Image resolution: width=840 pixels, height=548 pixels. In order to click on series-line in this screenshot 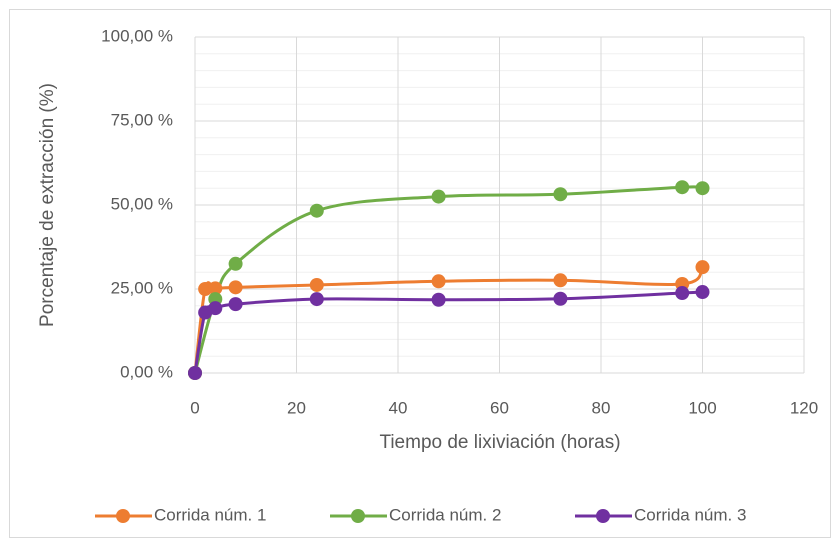, I will do `click(448, 320)`.